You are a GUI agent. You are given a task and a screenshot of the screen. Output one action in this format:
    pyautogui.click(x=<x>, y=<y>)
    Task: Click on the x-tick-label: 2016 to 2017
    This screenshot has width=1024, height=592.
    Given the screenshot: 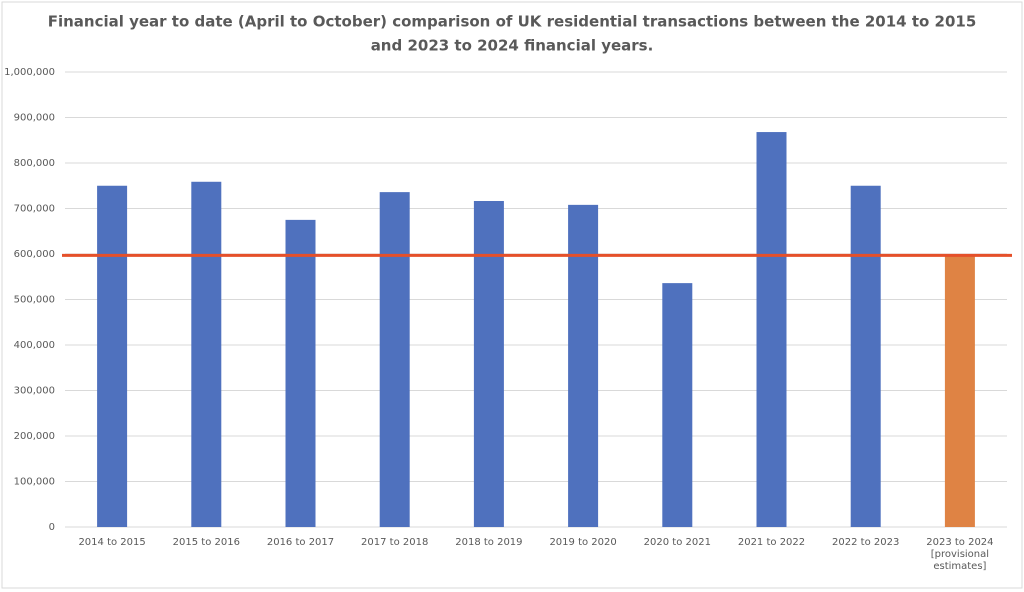 What is the action you would take?
    pyautogui.click(x=300, y=542)
    